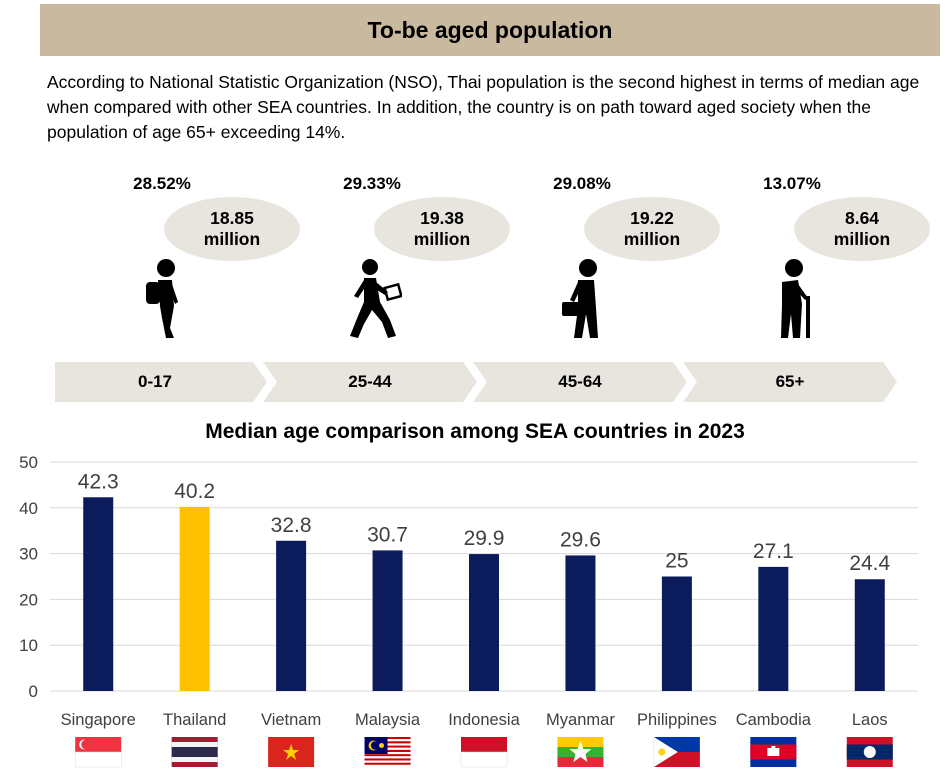 The height and width of the screenshot is (778, 950). I want to click on age-range-arrows: 0-17 25-44 45-64 65+, so click(480, 382).